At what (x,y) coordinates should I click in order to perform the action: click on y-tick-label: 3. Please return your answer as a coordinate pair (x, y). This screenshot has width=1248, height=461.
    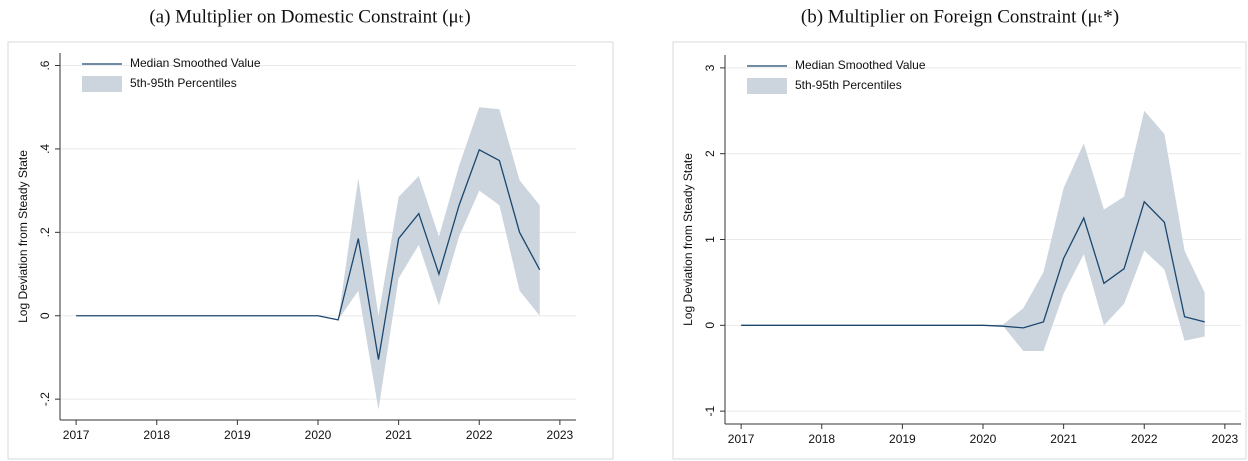
    Looking at the image, I should click on (710, 67).